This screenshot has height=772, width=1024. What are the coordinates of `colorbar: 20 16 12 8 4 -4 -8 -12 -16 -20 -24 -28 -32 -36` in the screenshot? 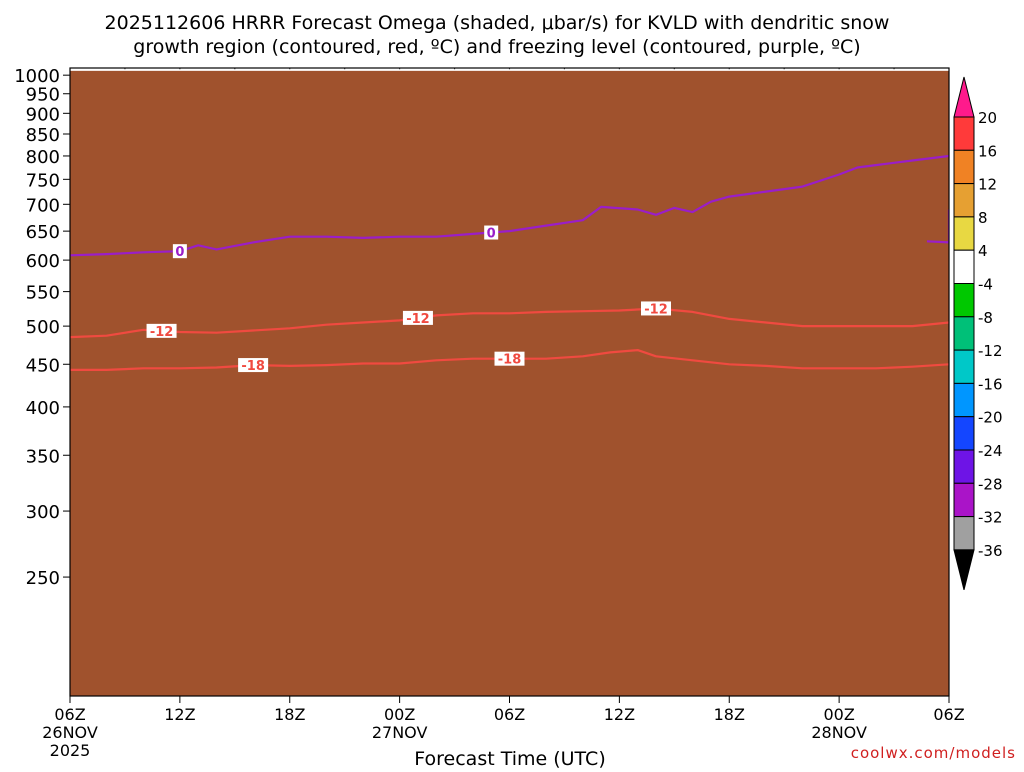 It's located at (978, 333).